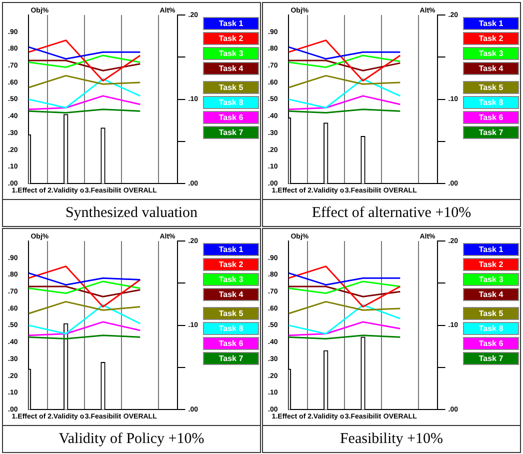 The image size is (523, 454). I want to click on text: Feasibility +10%, so click(391, 438).